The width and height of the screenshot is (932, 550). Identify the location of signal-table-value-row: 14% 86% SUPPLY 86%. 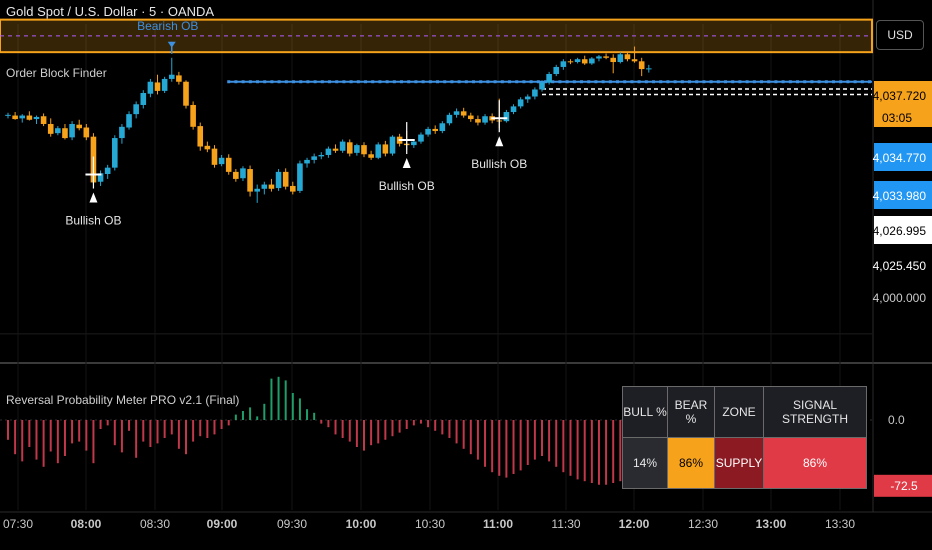
(744, 463).